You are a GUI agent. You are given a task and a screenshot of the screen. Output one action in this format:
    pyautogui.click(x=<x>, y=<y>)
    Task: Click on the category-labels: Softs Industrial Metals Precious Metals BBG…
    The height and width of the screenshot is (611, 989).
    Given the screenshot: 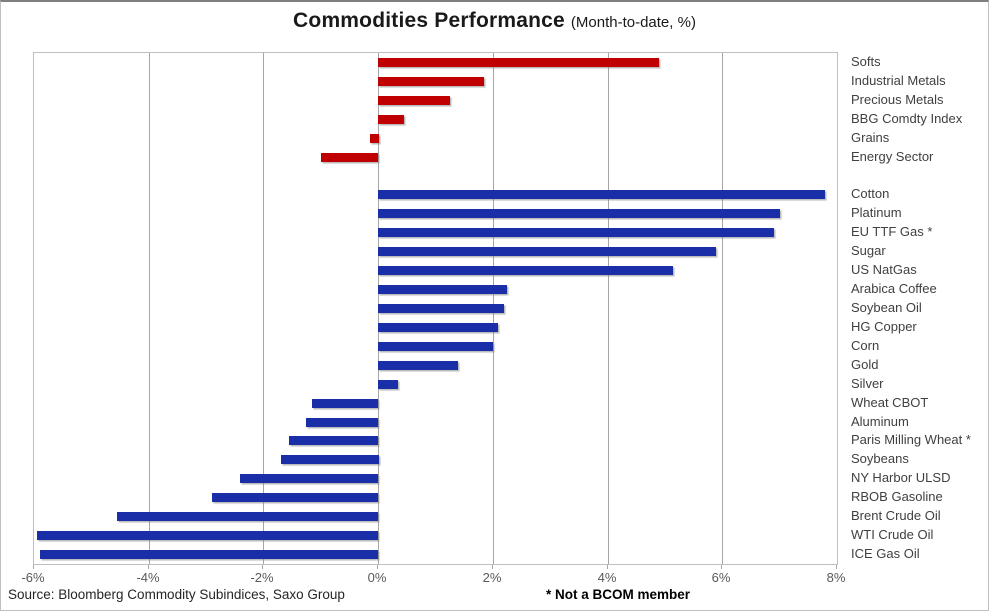 What is the action you would take?
    pyautogui.click(x=917, y=308)
    